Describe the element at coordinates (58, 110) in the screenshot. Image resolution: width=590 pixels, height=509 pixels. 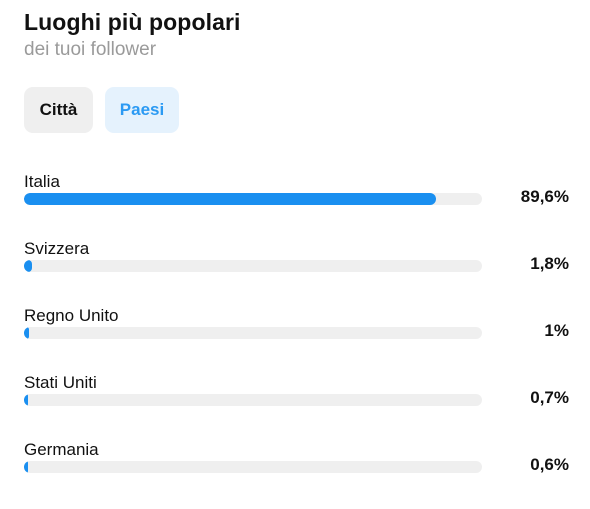
I see `tab-cities: Città` at that location.